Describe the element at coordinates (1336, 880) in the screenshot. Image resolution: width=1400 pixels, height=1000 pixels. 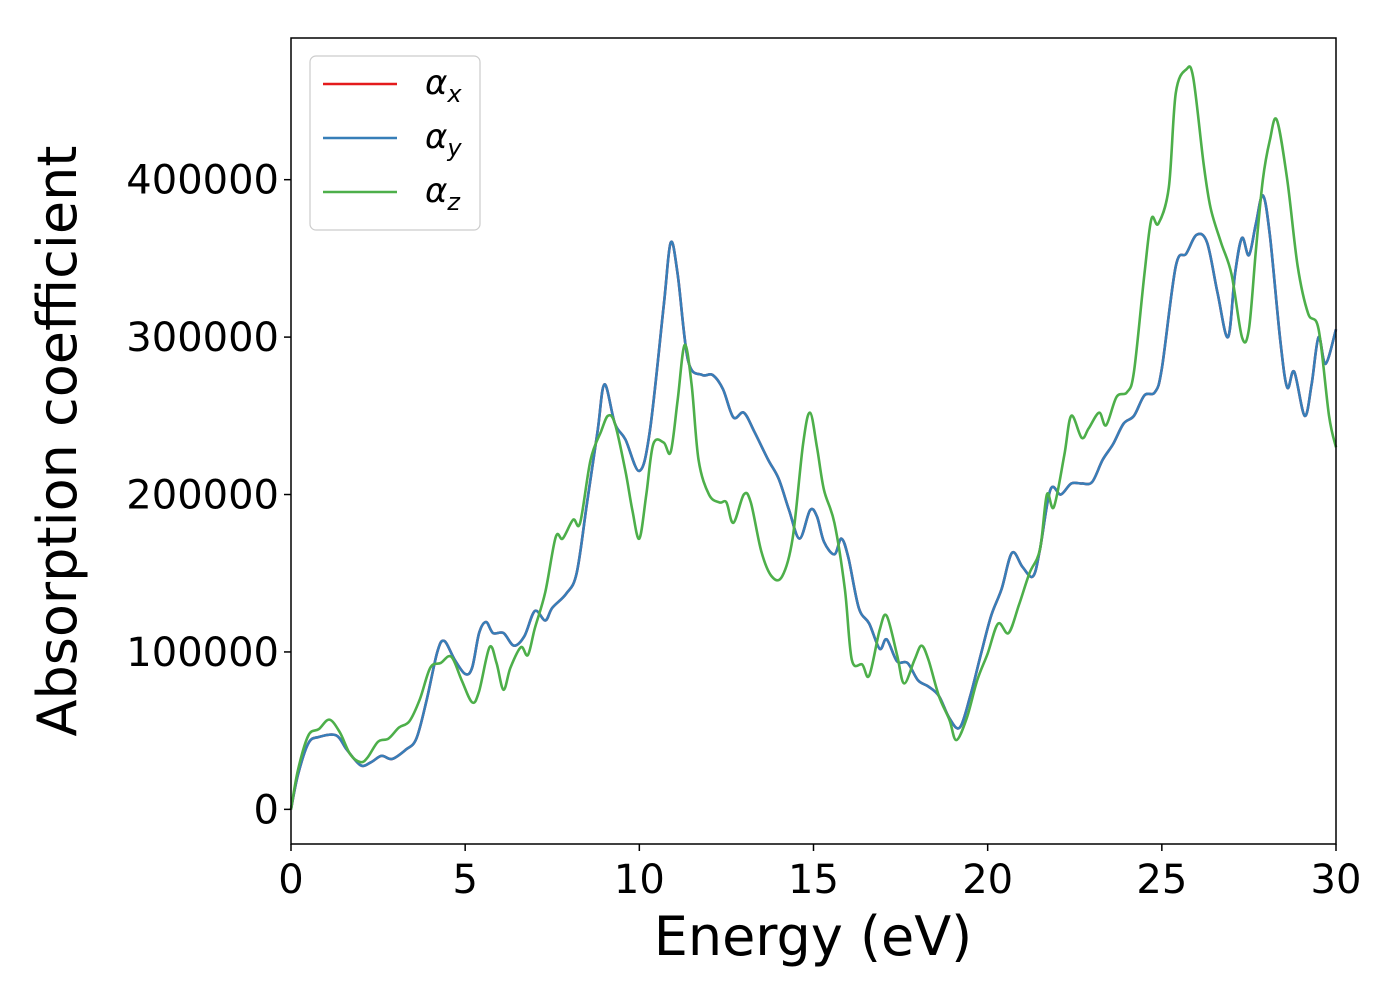
I see `x-tick-label: 30` at that location.